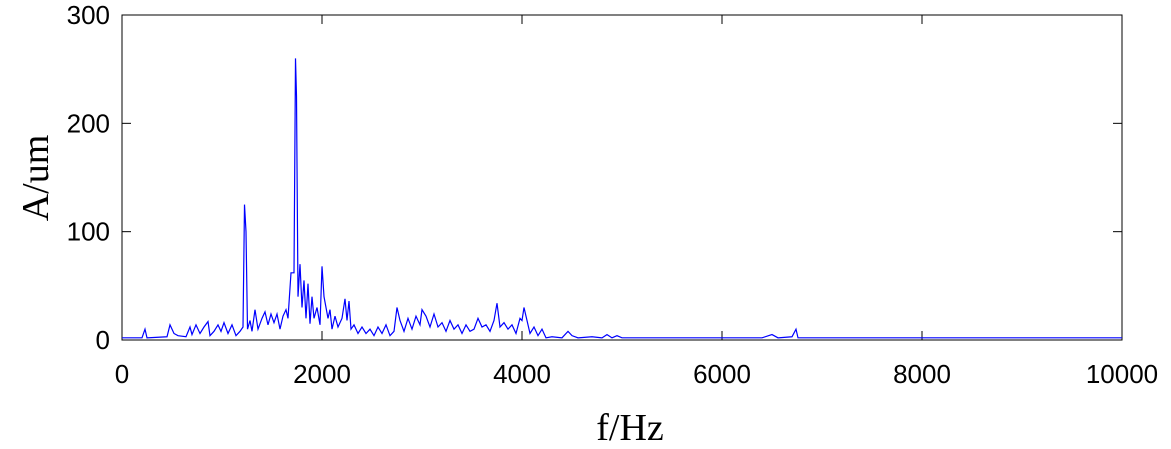 The height and width of the screenshot is (449, 1171). I want to click on x-tick-label: 8000, so click(922, 374).